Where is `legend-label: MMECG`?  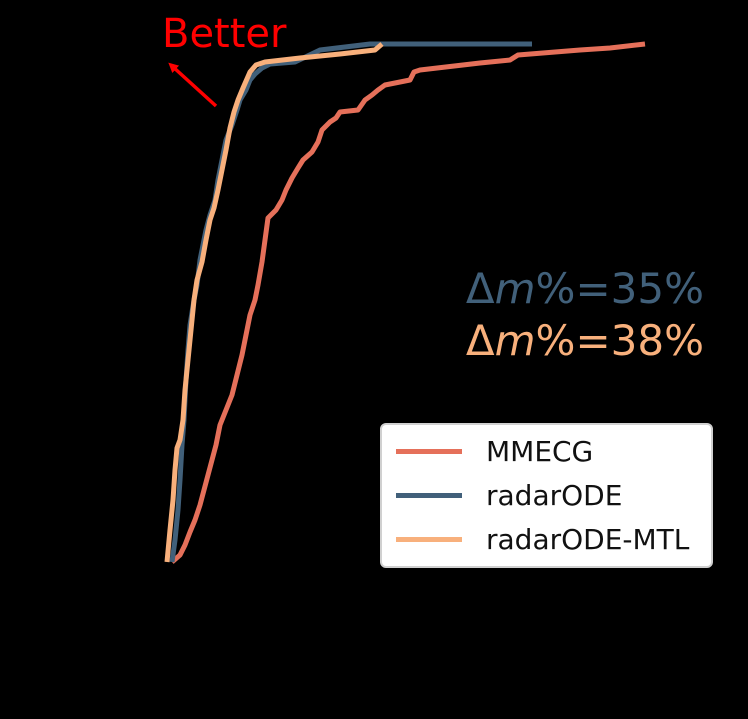 legend-label: MMECG is located at coordinates (540, 451).